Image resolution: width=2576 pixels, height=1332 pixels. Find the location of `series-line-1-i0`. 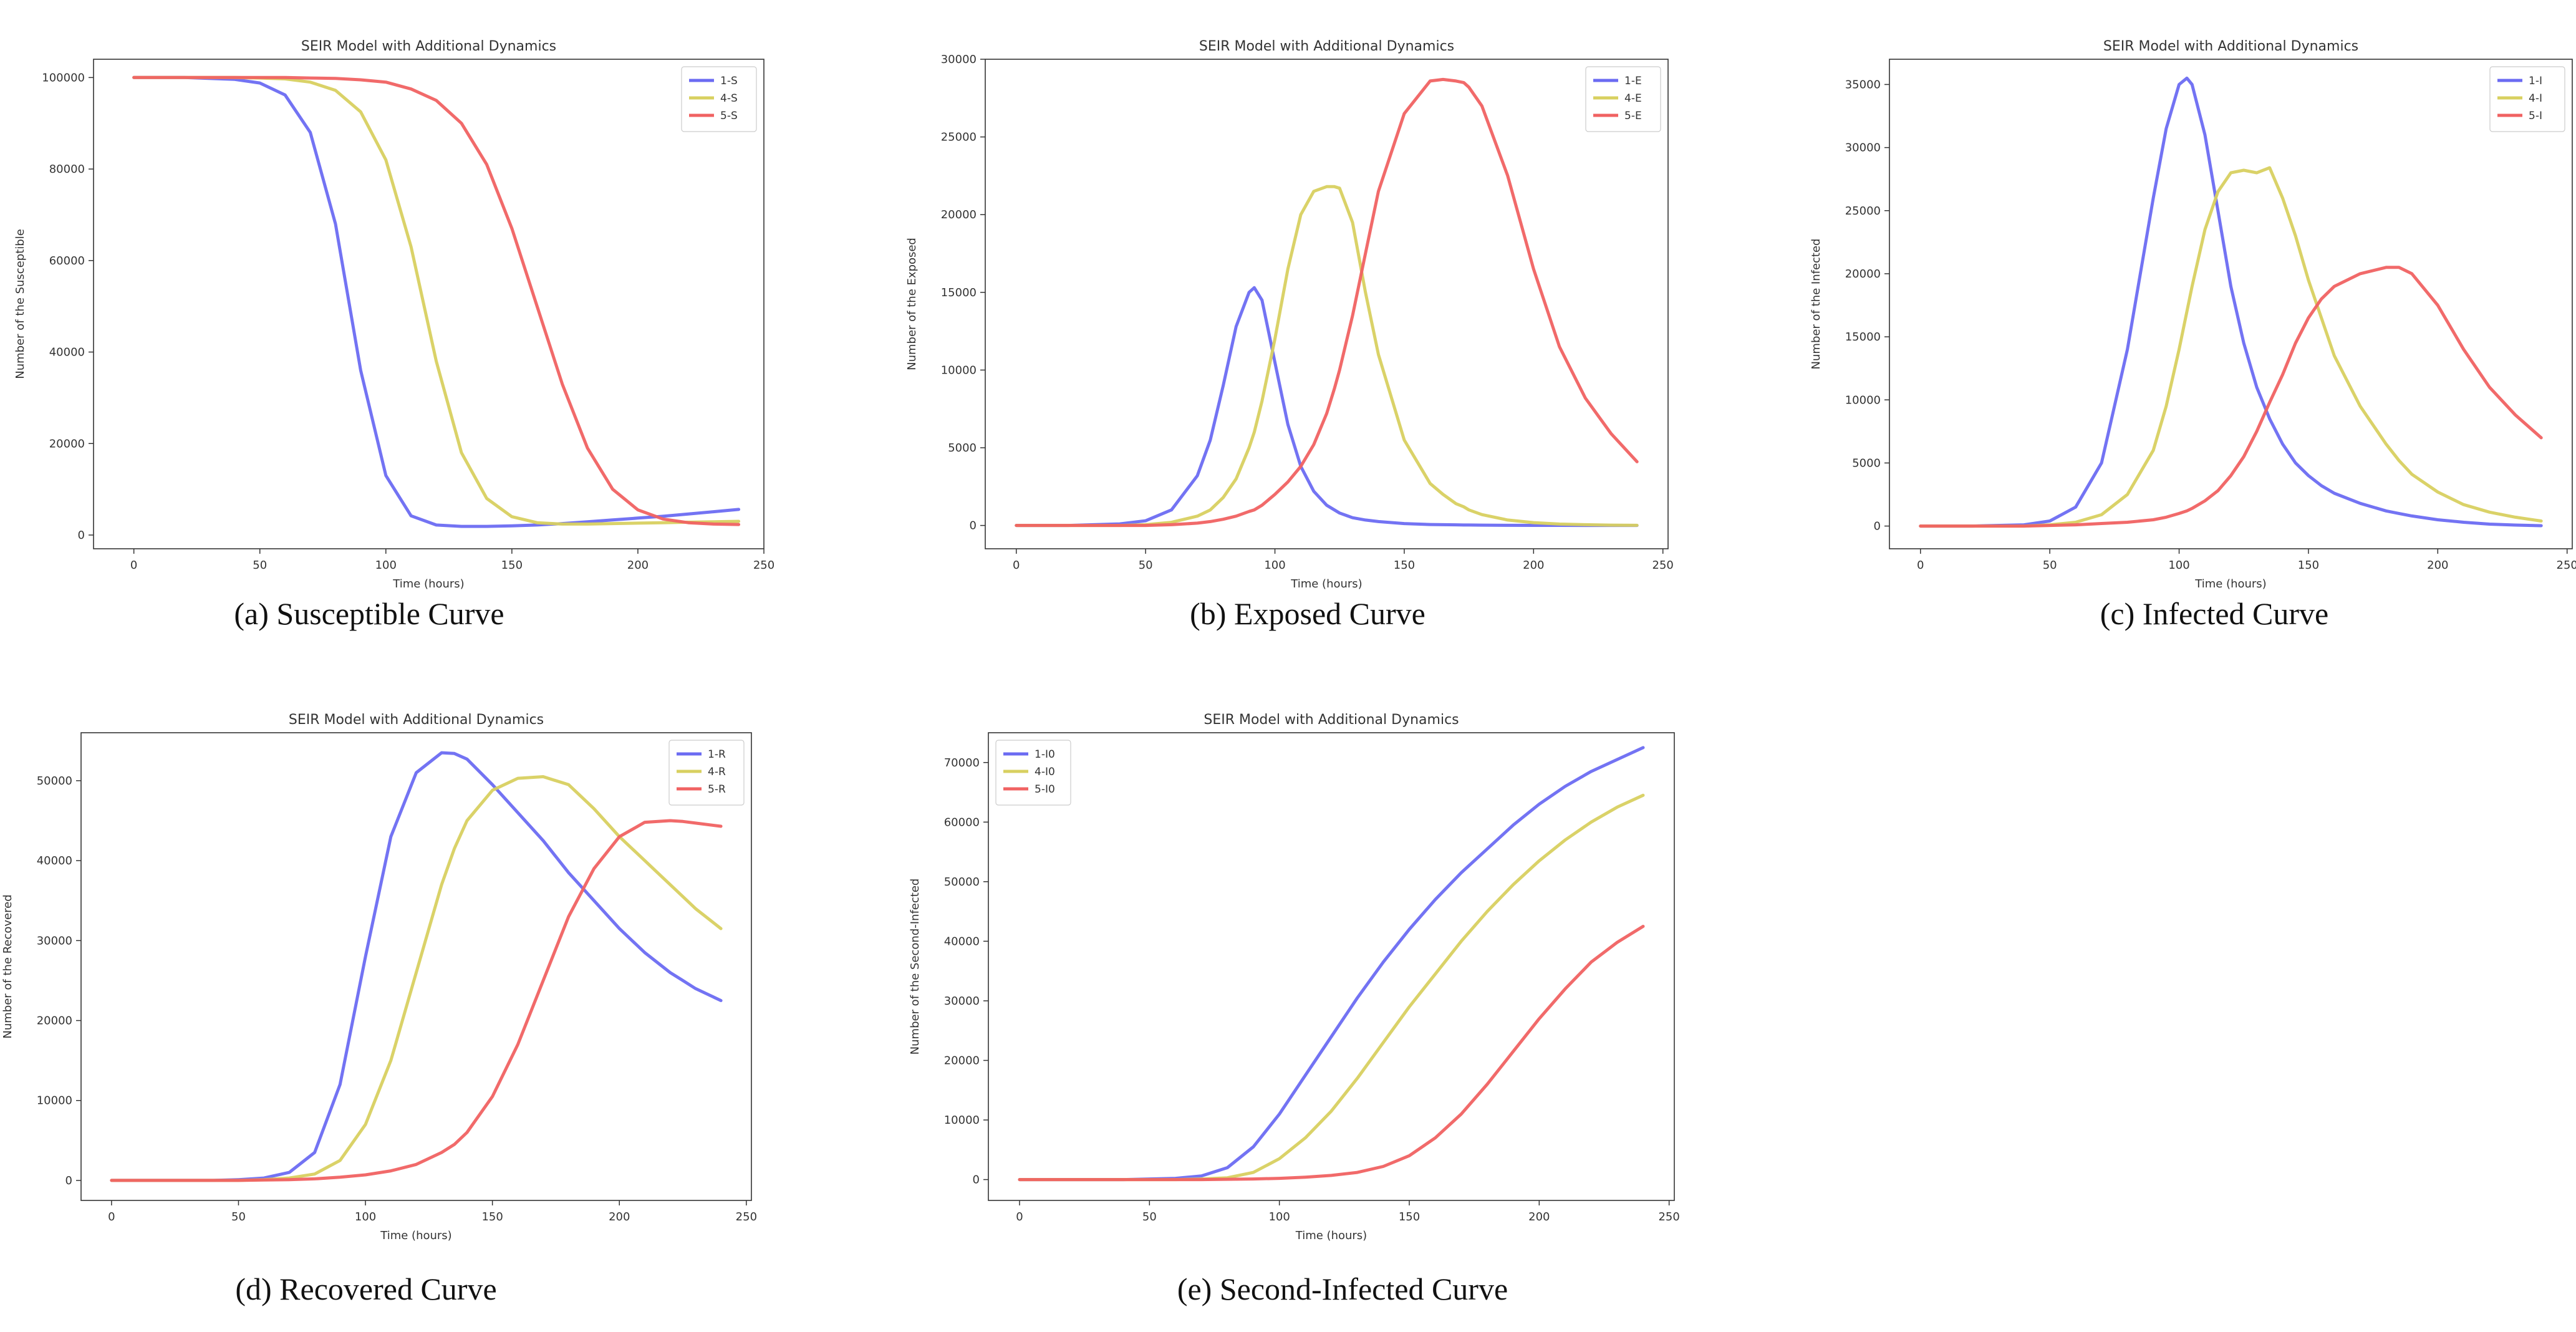

series-line-1-i0 is located at coordinates (1331, 964).